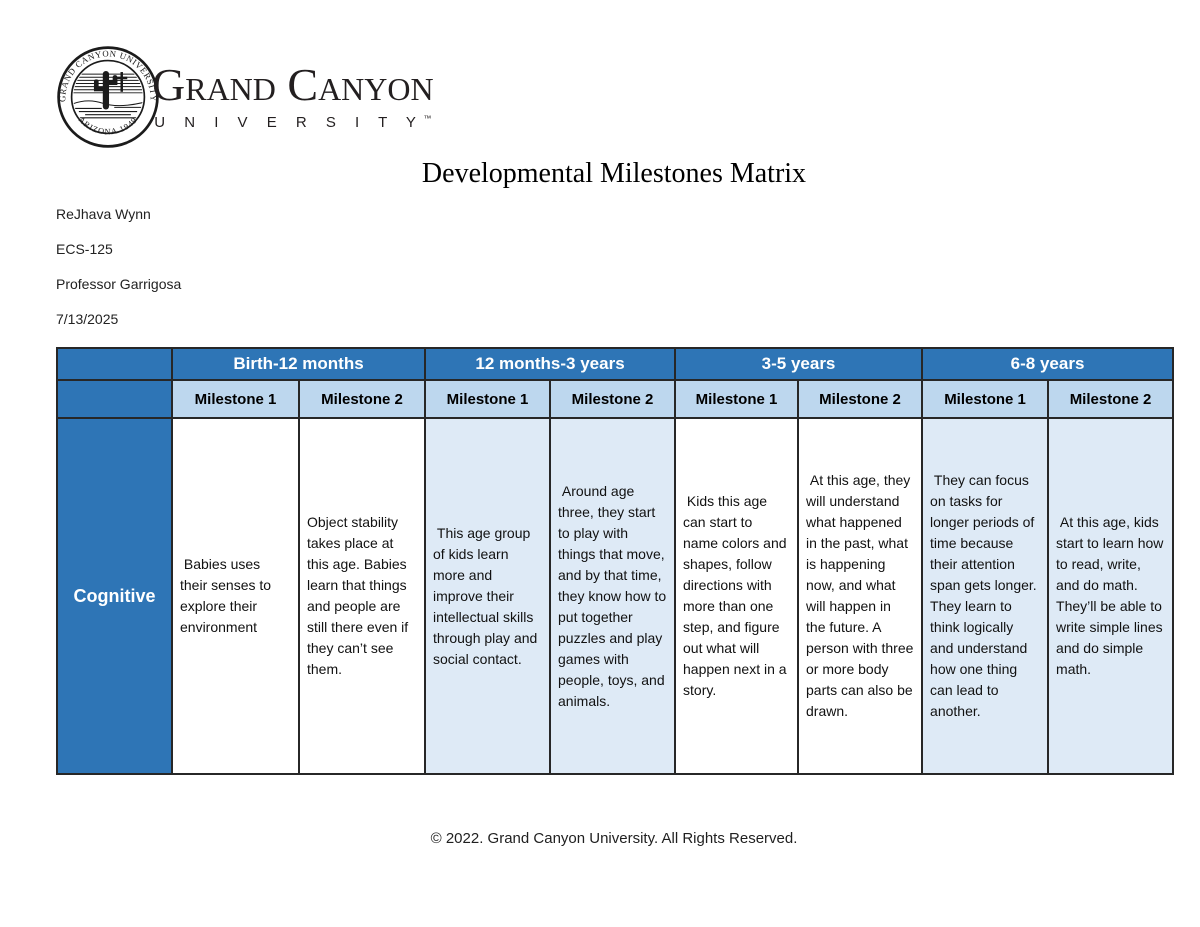 This screenshot has width=1200, height=927. Describe the element at coordinates (362, 399) in the screenshot. I see `milestone-header-birth12-2: Milestone 2` at that location.